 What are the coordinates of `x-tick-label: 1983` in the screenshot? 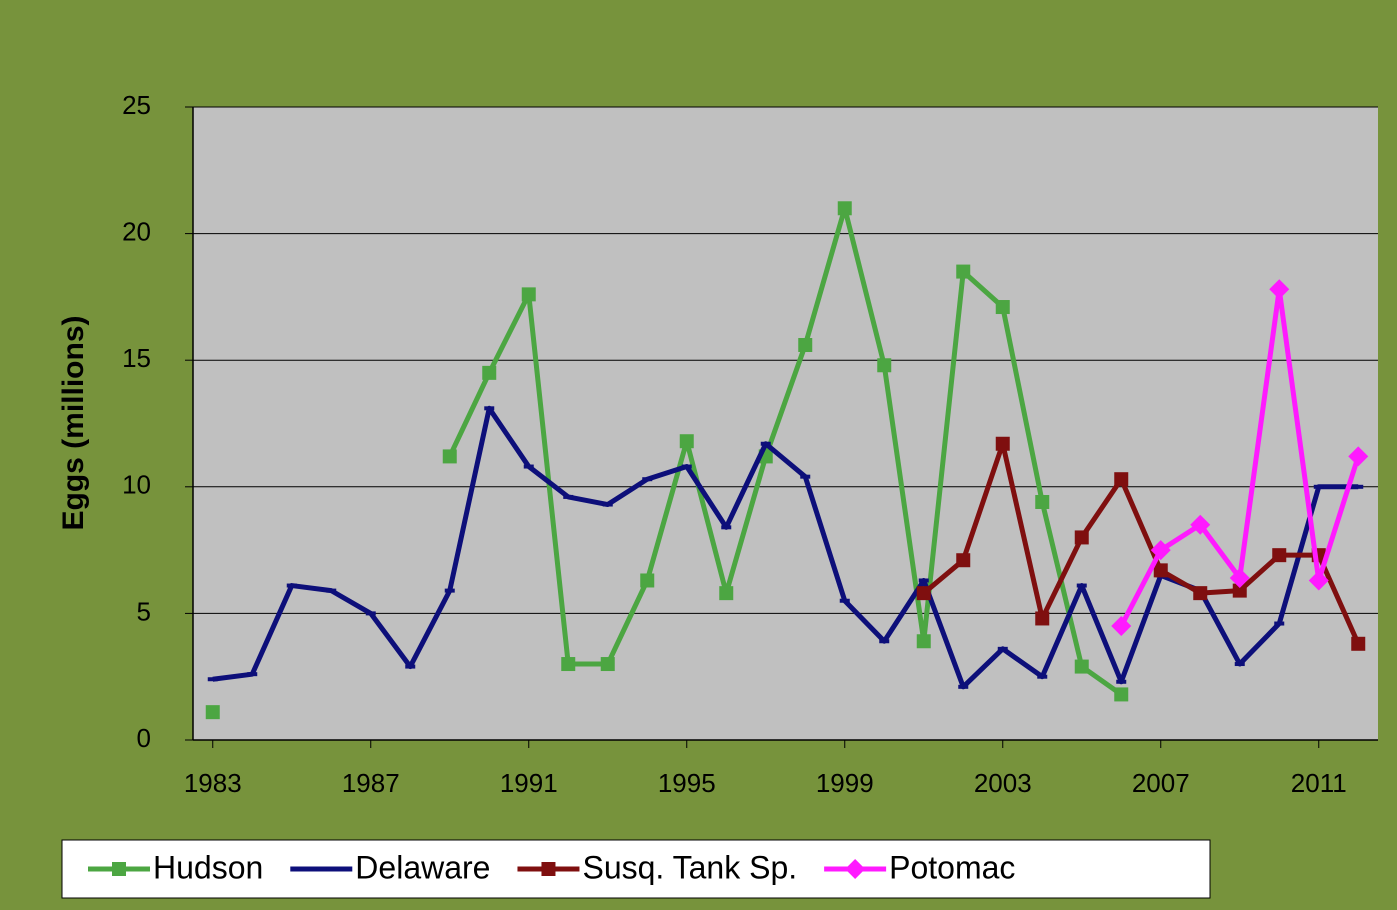 It's located at (213, 783).